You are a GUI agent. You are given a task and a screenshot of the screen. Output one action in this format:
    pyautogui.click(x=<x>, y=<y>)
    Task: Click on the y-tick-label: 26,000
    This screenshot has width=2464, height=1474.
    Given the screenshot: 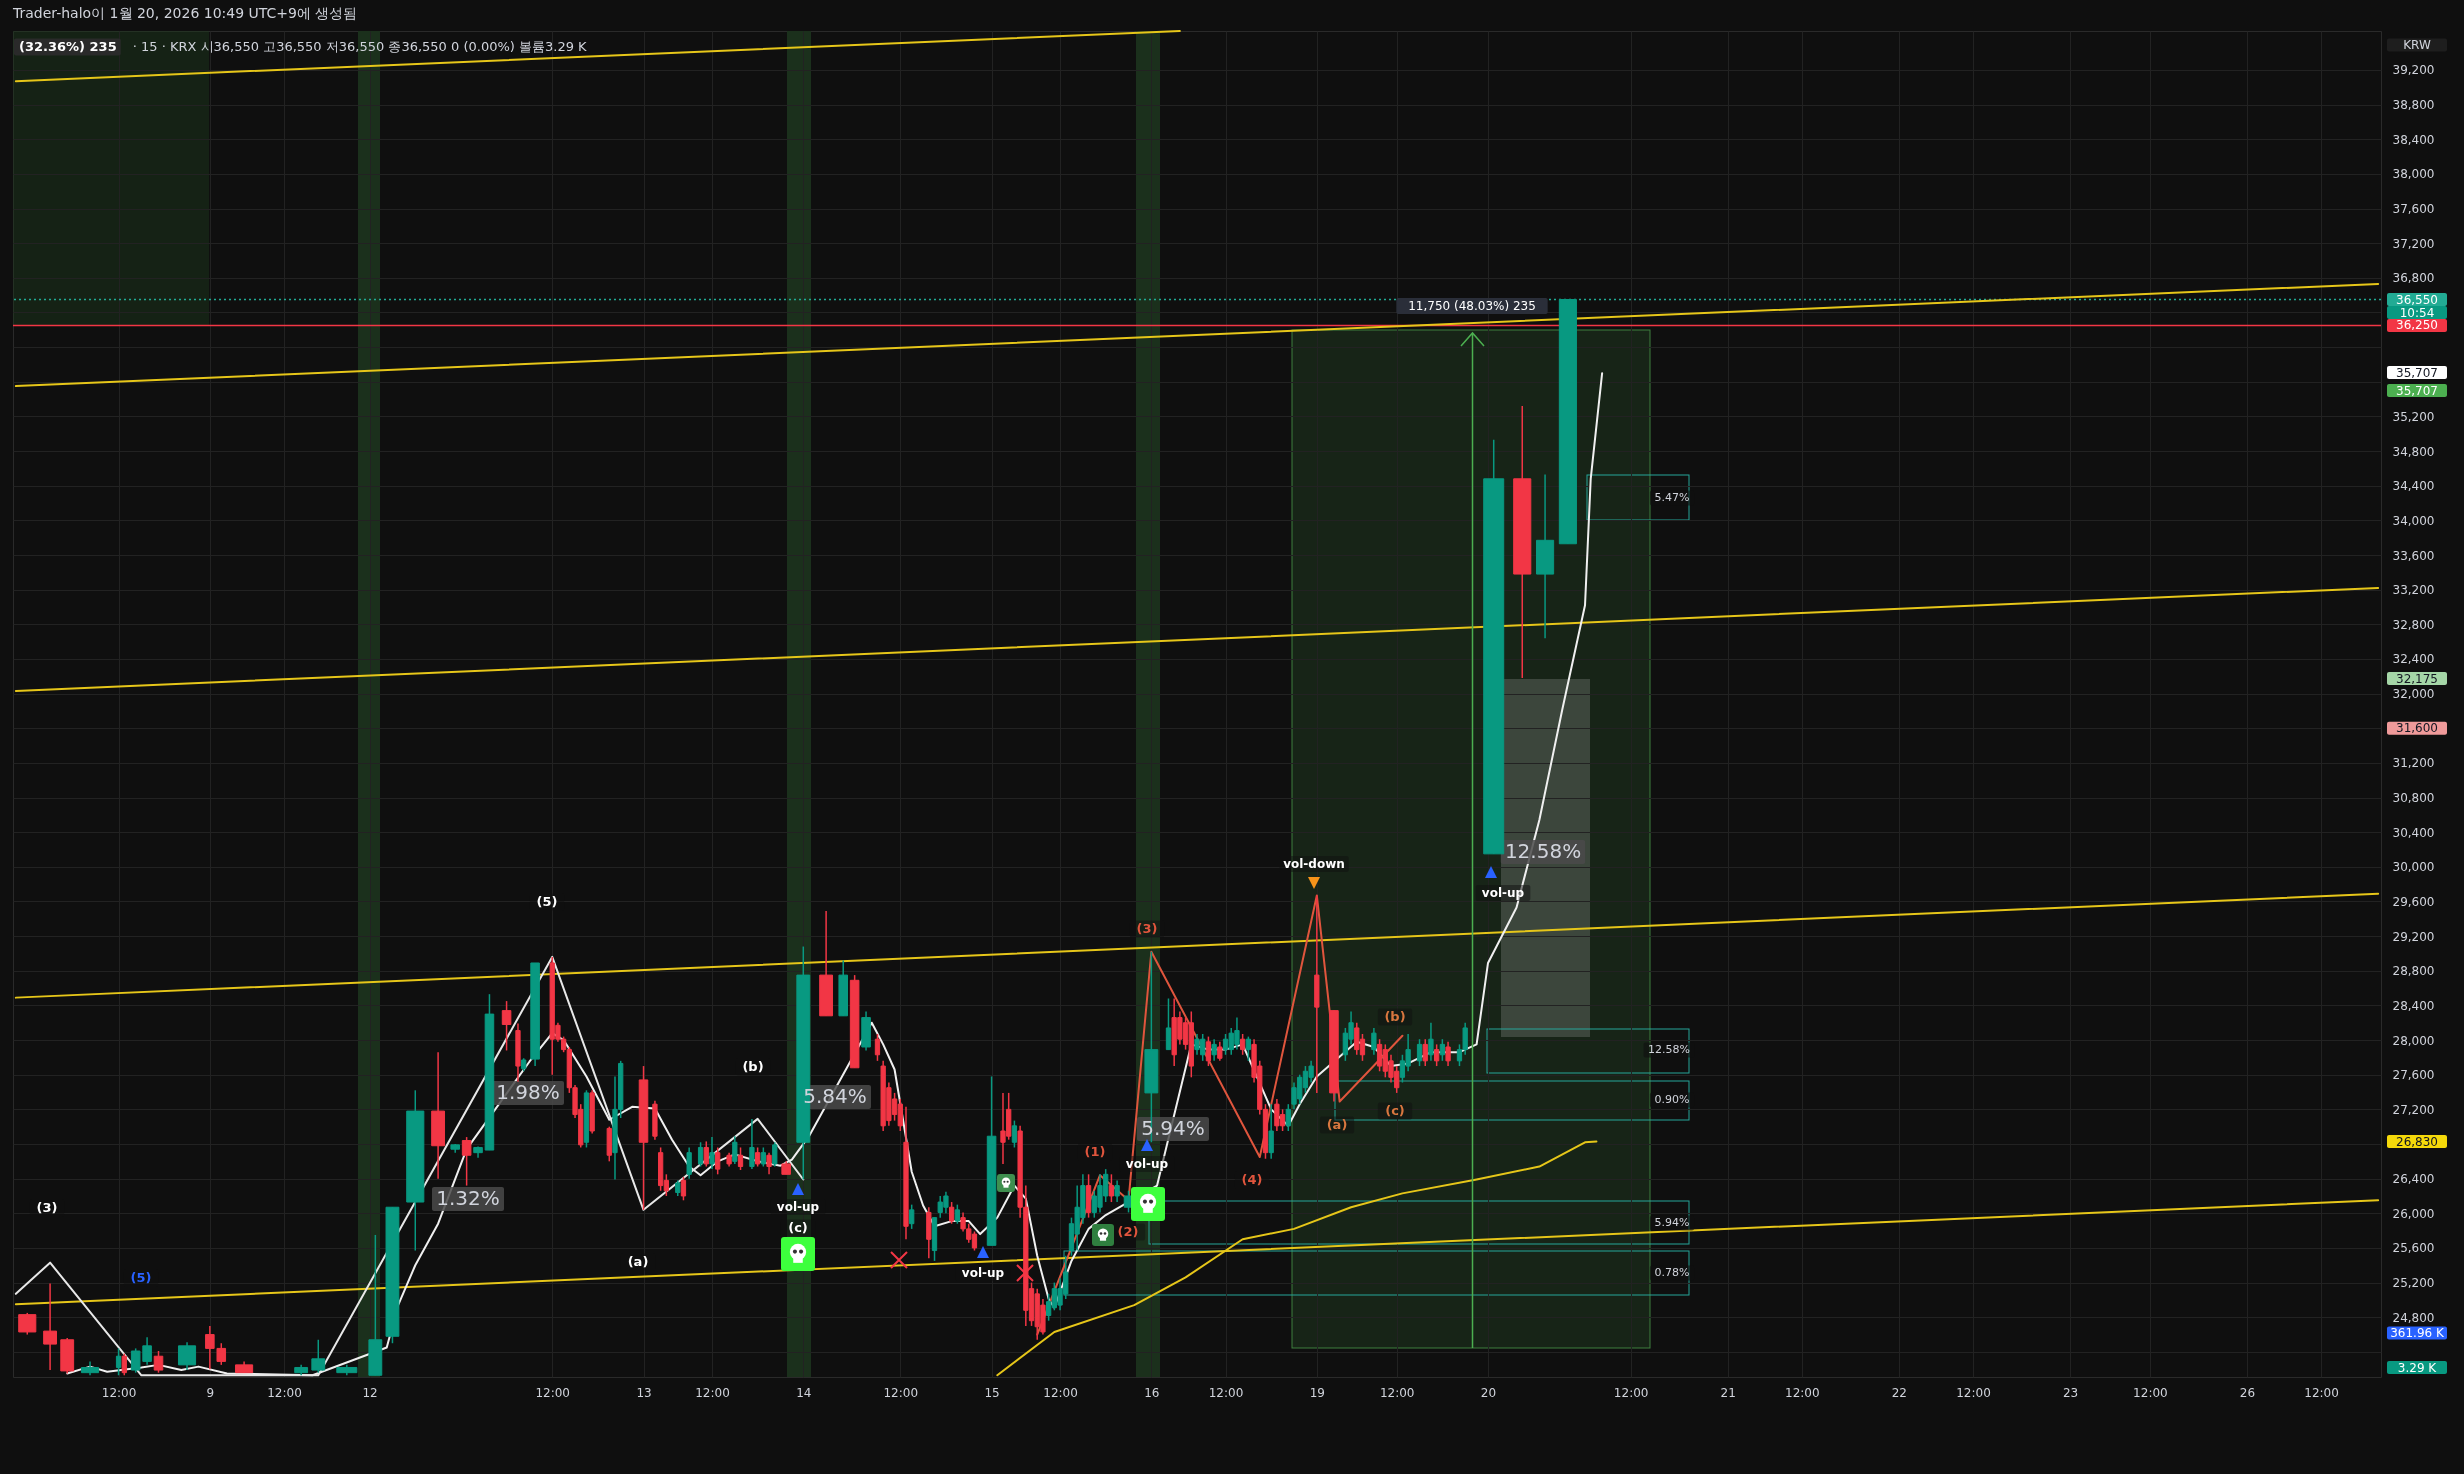 What is the action you would take?
    pyautogui.click(x=2413, y=1213)
    